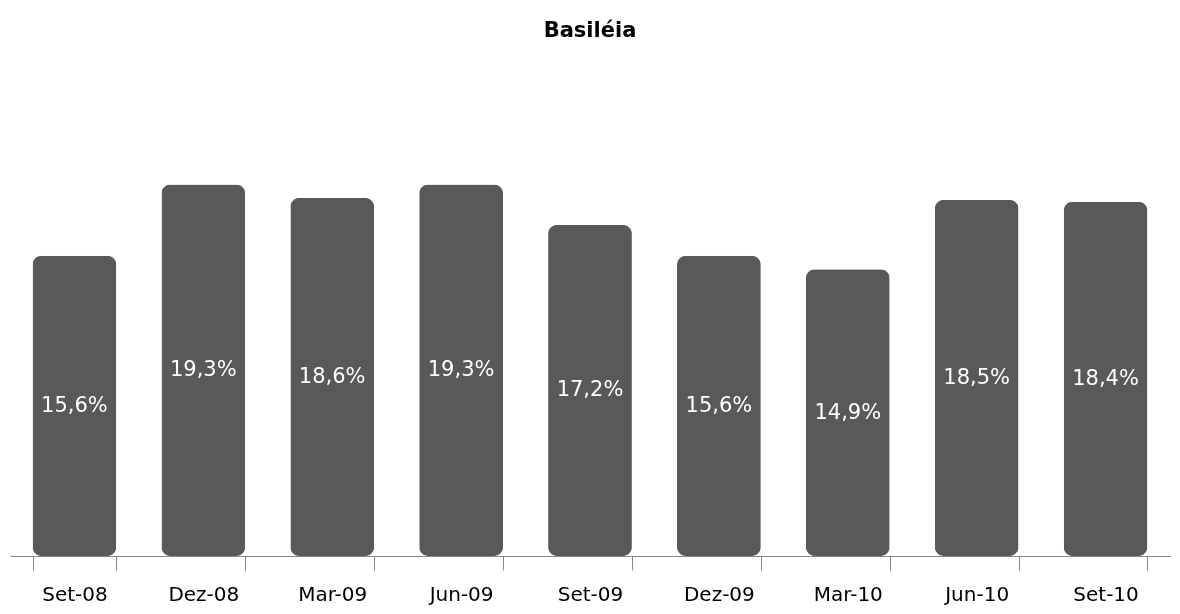  Describe the element at coordinates (848, 593) in the screenshot. I see `x-tick-label: Mar-10` at that location.